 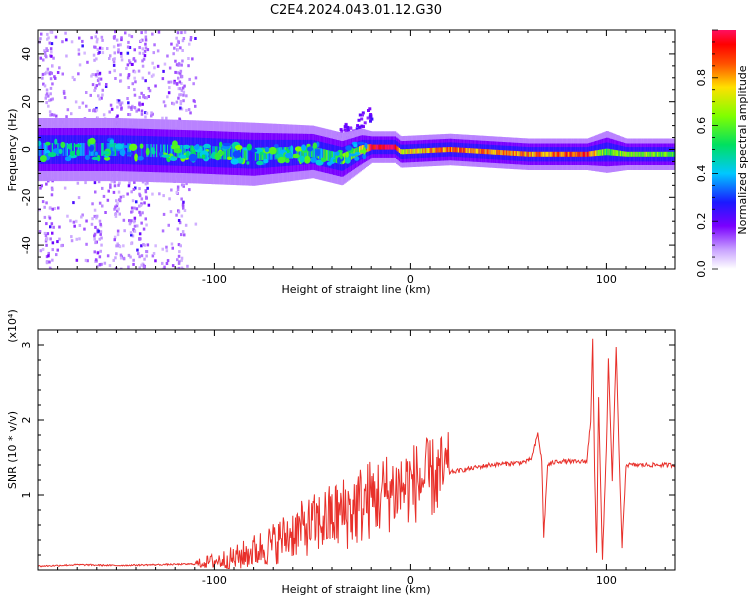 What do you see at coordinates (355, 589) in the screenshot?
I see `snr-x-label: Height of straight line (km)` at bounding box center [355, 589].